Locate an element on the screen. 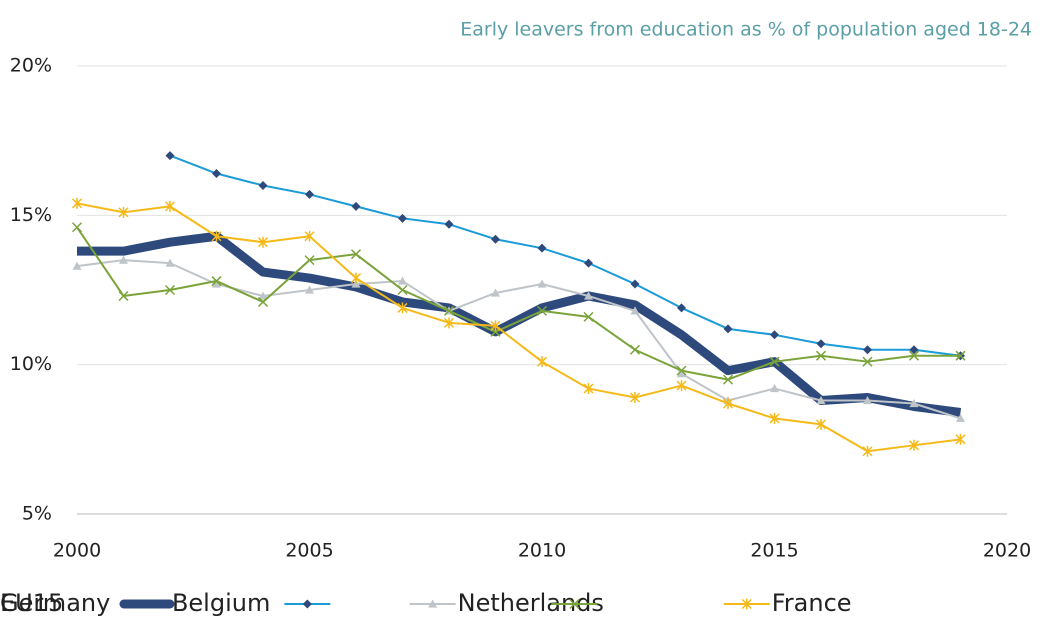 This screenshot has width=1042, height=620. y-tick-label: 5% is located at coordinates (37, 514).